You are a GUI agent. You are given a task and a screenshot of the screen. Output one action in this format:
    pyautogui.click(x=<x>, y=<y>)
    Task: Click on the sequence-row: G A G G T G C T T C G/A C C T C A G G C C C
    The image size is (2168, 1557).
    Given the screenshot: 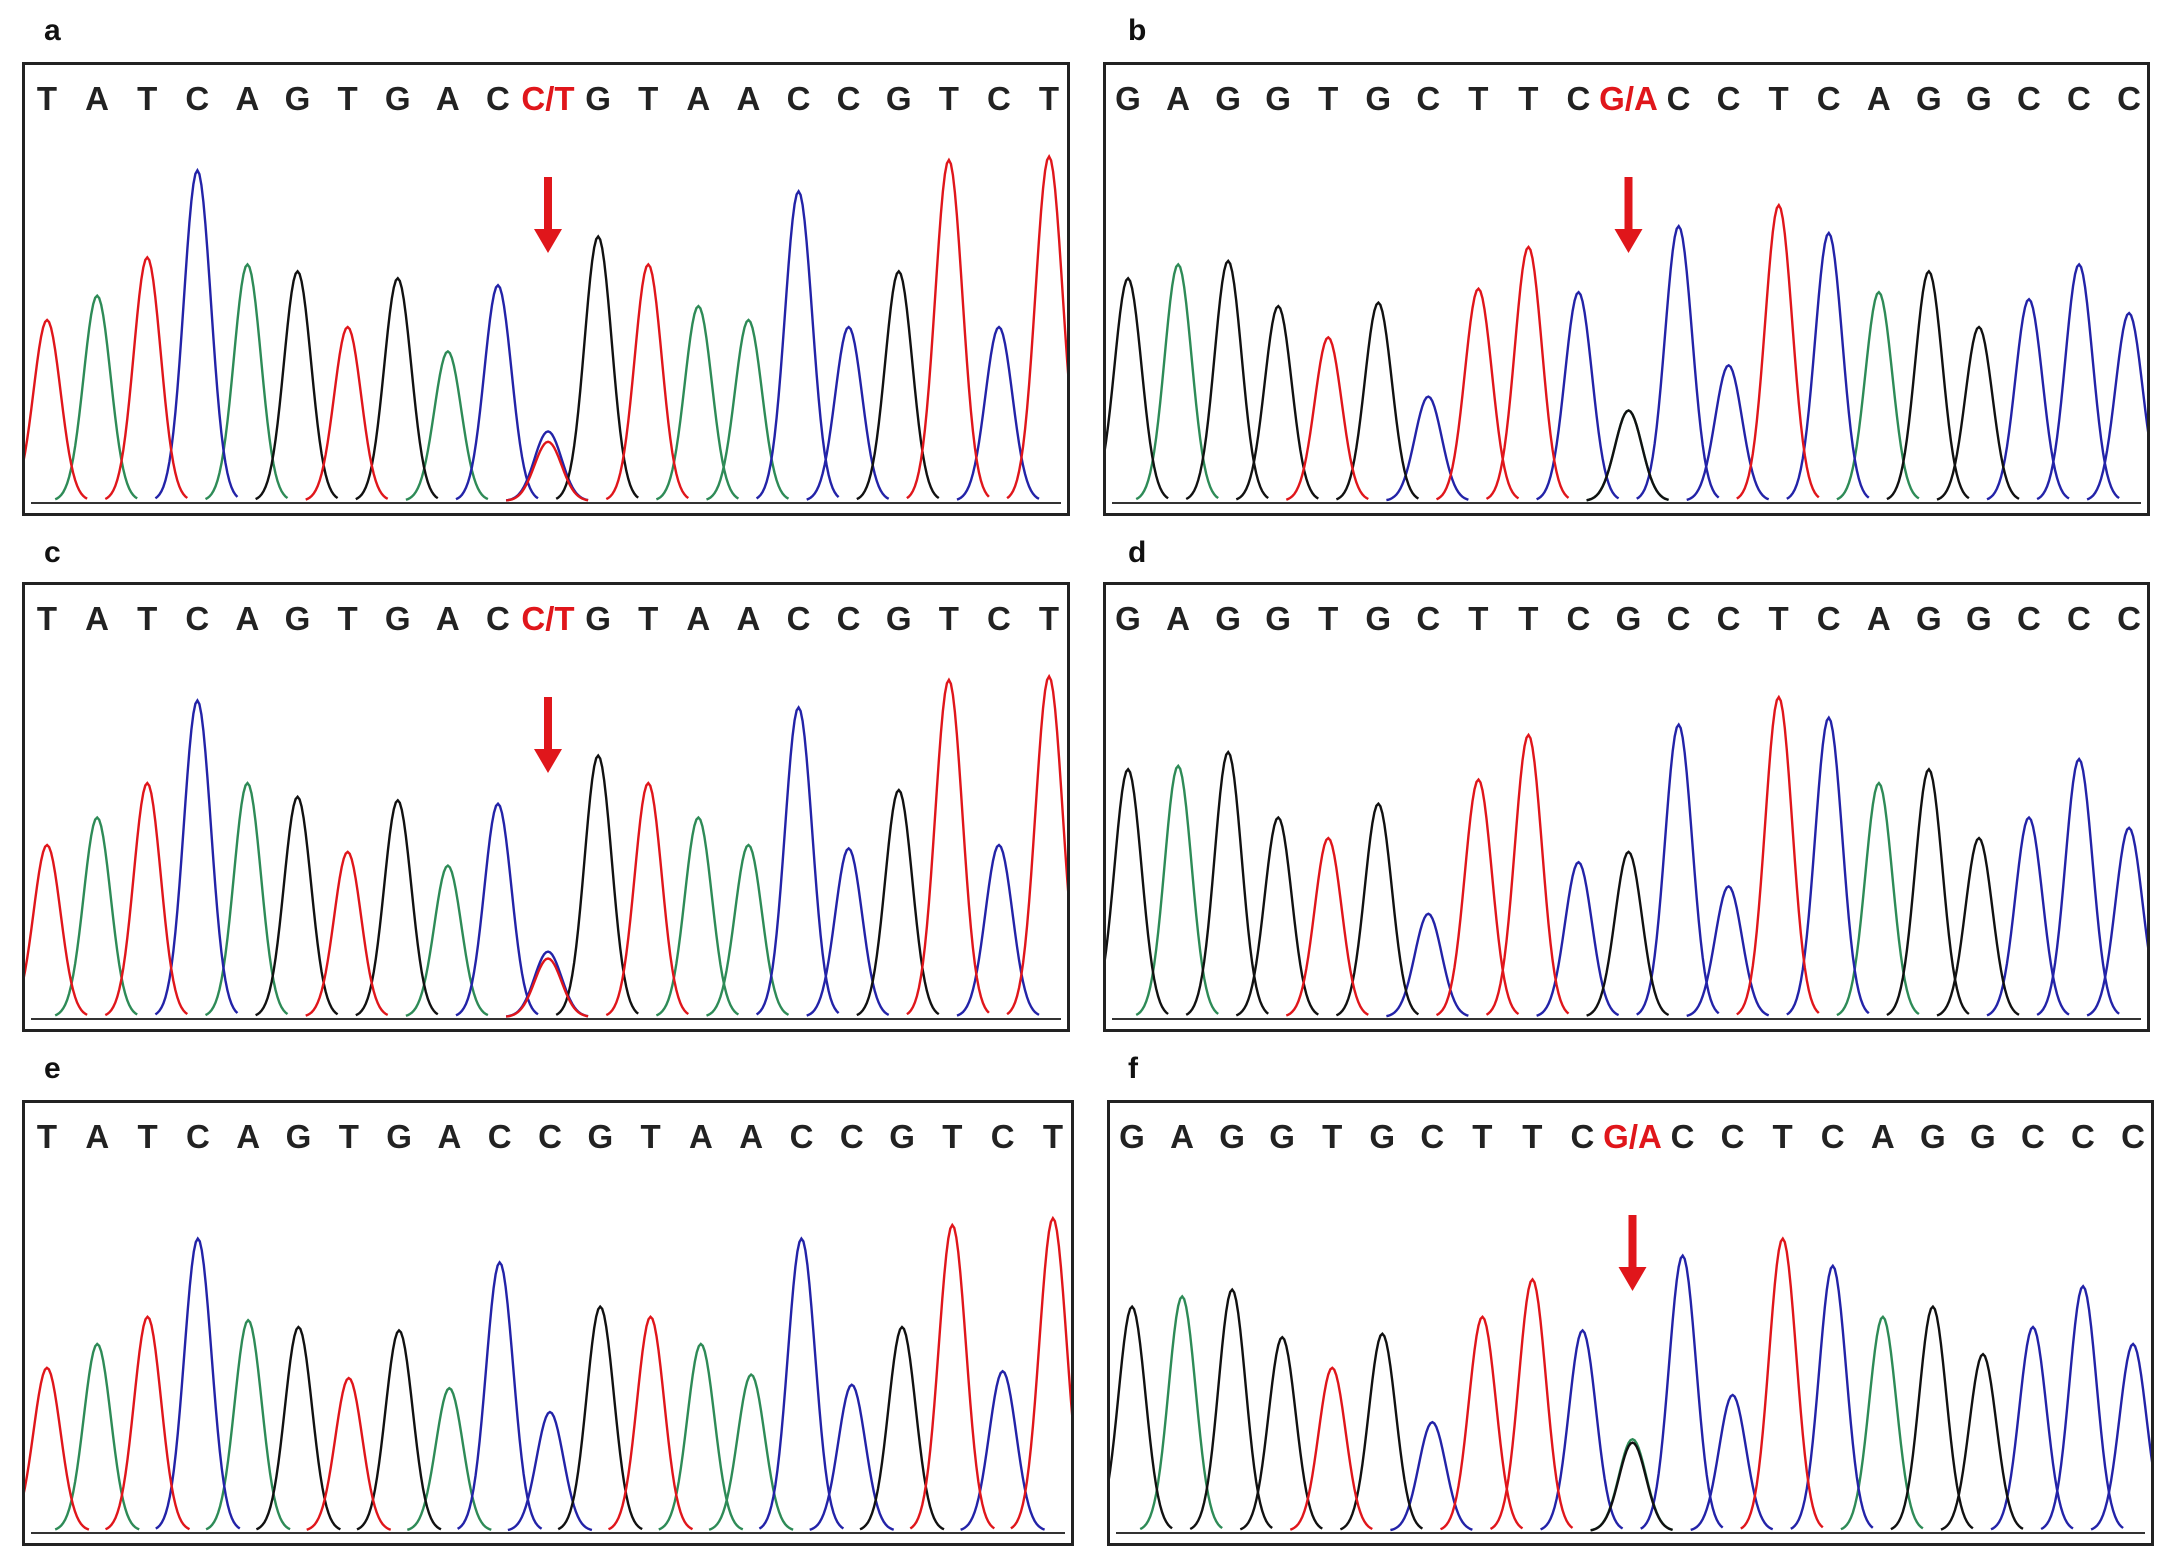 What is the action you would take?
    pyautogui.click(x=1626, y=100)
    